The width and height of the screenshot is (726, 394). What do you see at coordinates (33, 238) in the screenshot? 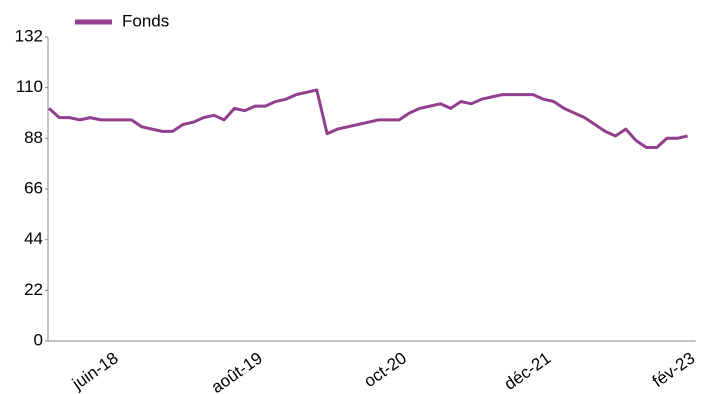
I see `y-tick-label: 44` at bounding box center [33, 238].